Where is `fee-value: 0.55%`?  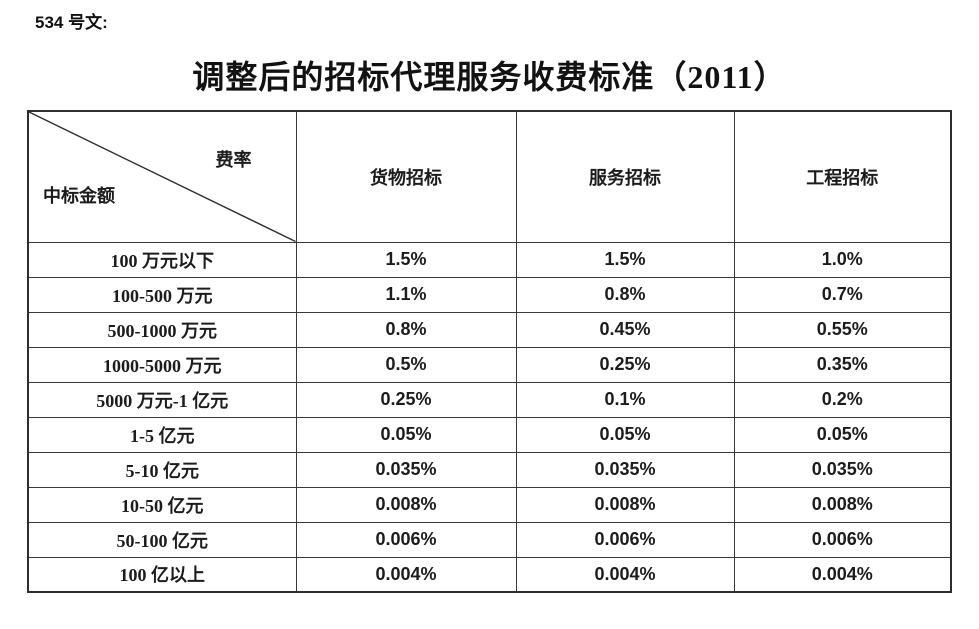 fee-value: 0.55% is located at coordinates (842, 329).